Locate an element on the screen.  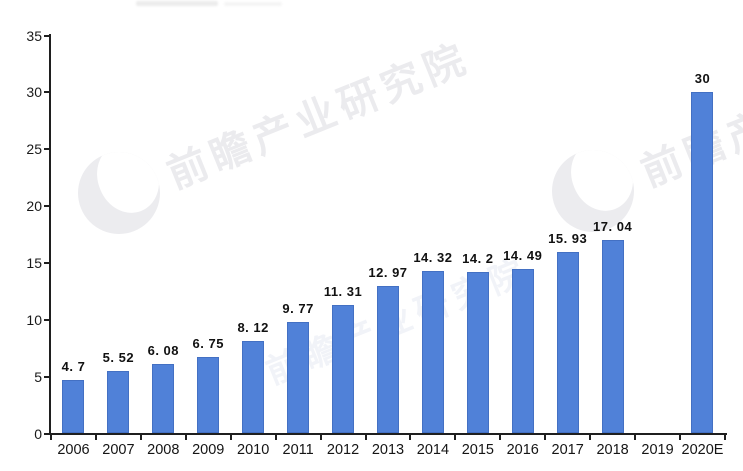
x-tick-label: 2011 is located at coordinates (298, 449).